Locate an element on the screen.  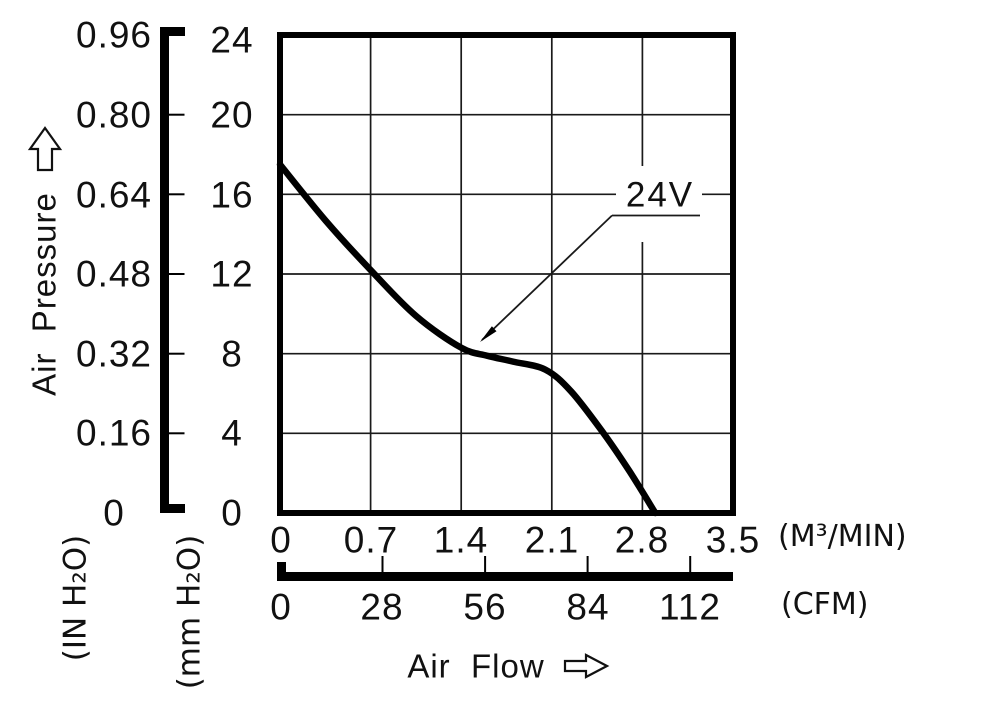
tick-in-0: 0 is located at coordinates (114, 513).